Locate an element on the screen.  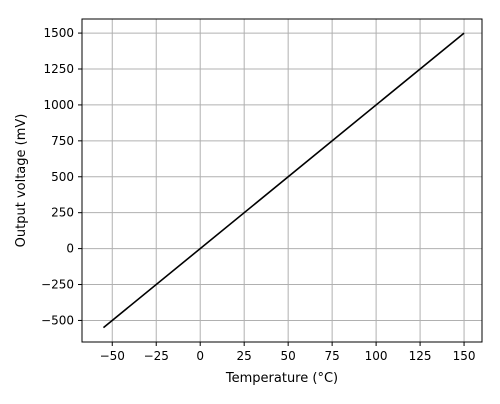
y-tick-label: 1500 is located at coordinates (58, 33).